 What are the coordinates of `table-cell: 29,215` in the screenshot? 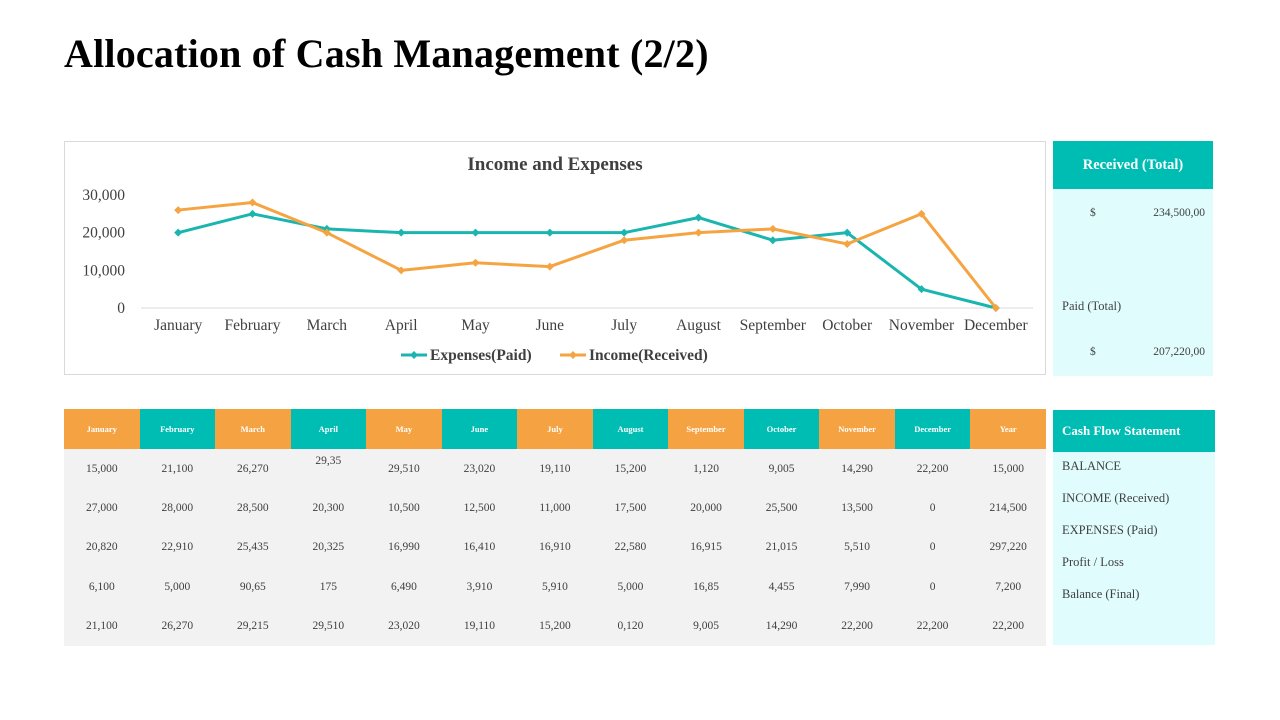 It's located at (253, 626).